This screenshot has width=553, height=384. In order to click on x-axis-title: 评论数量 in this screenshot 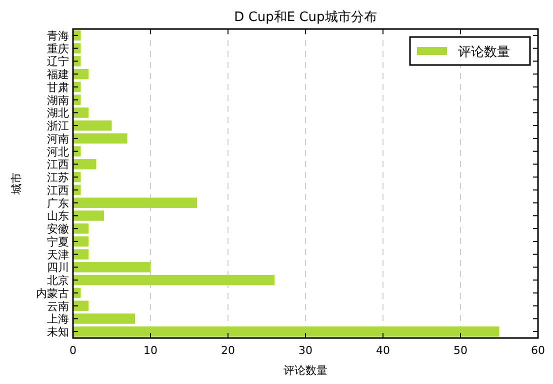, I will do `click(306, 370)`.